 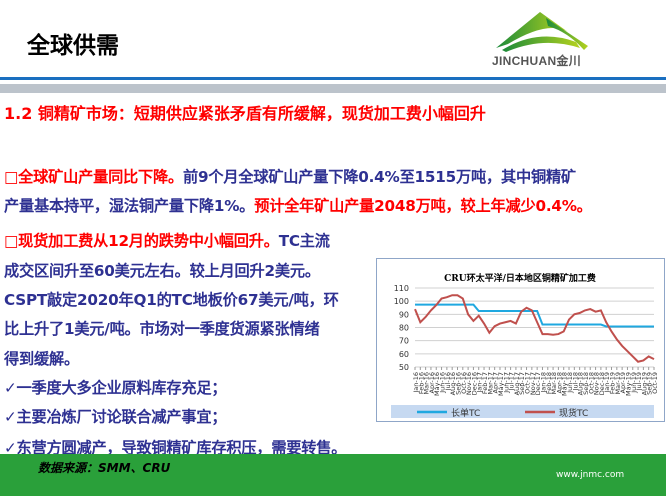 I want to click on y-tick-label: 80, so click(x=404, y=328).